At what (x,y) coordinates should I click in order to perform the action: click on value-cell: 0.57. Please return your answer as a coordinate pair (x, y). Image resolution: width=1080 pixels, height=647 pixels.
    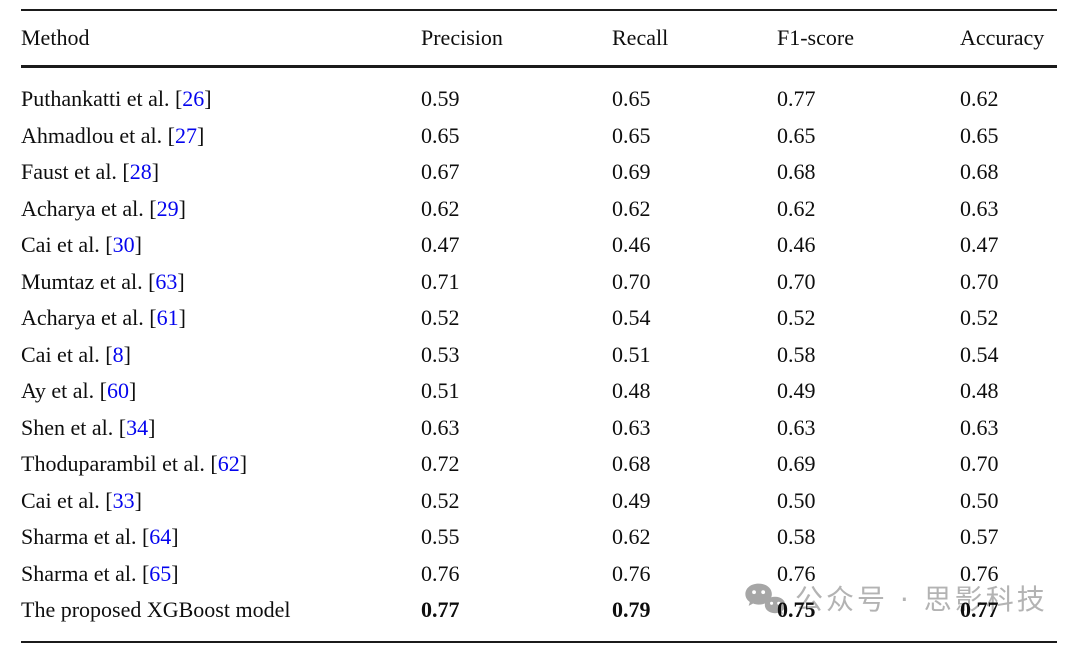
    Looking at the image, I should click on (979, 537).